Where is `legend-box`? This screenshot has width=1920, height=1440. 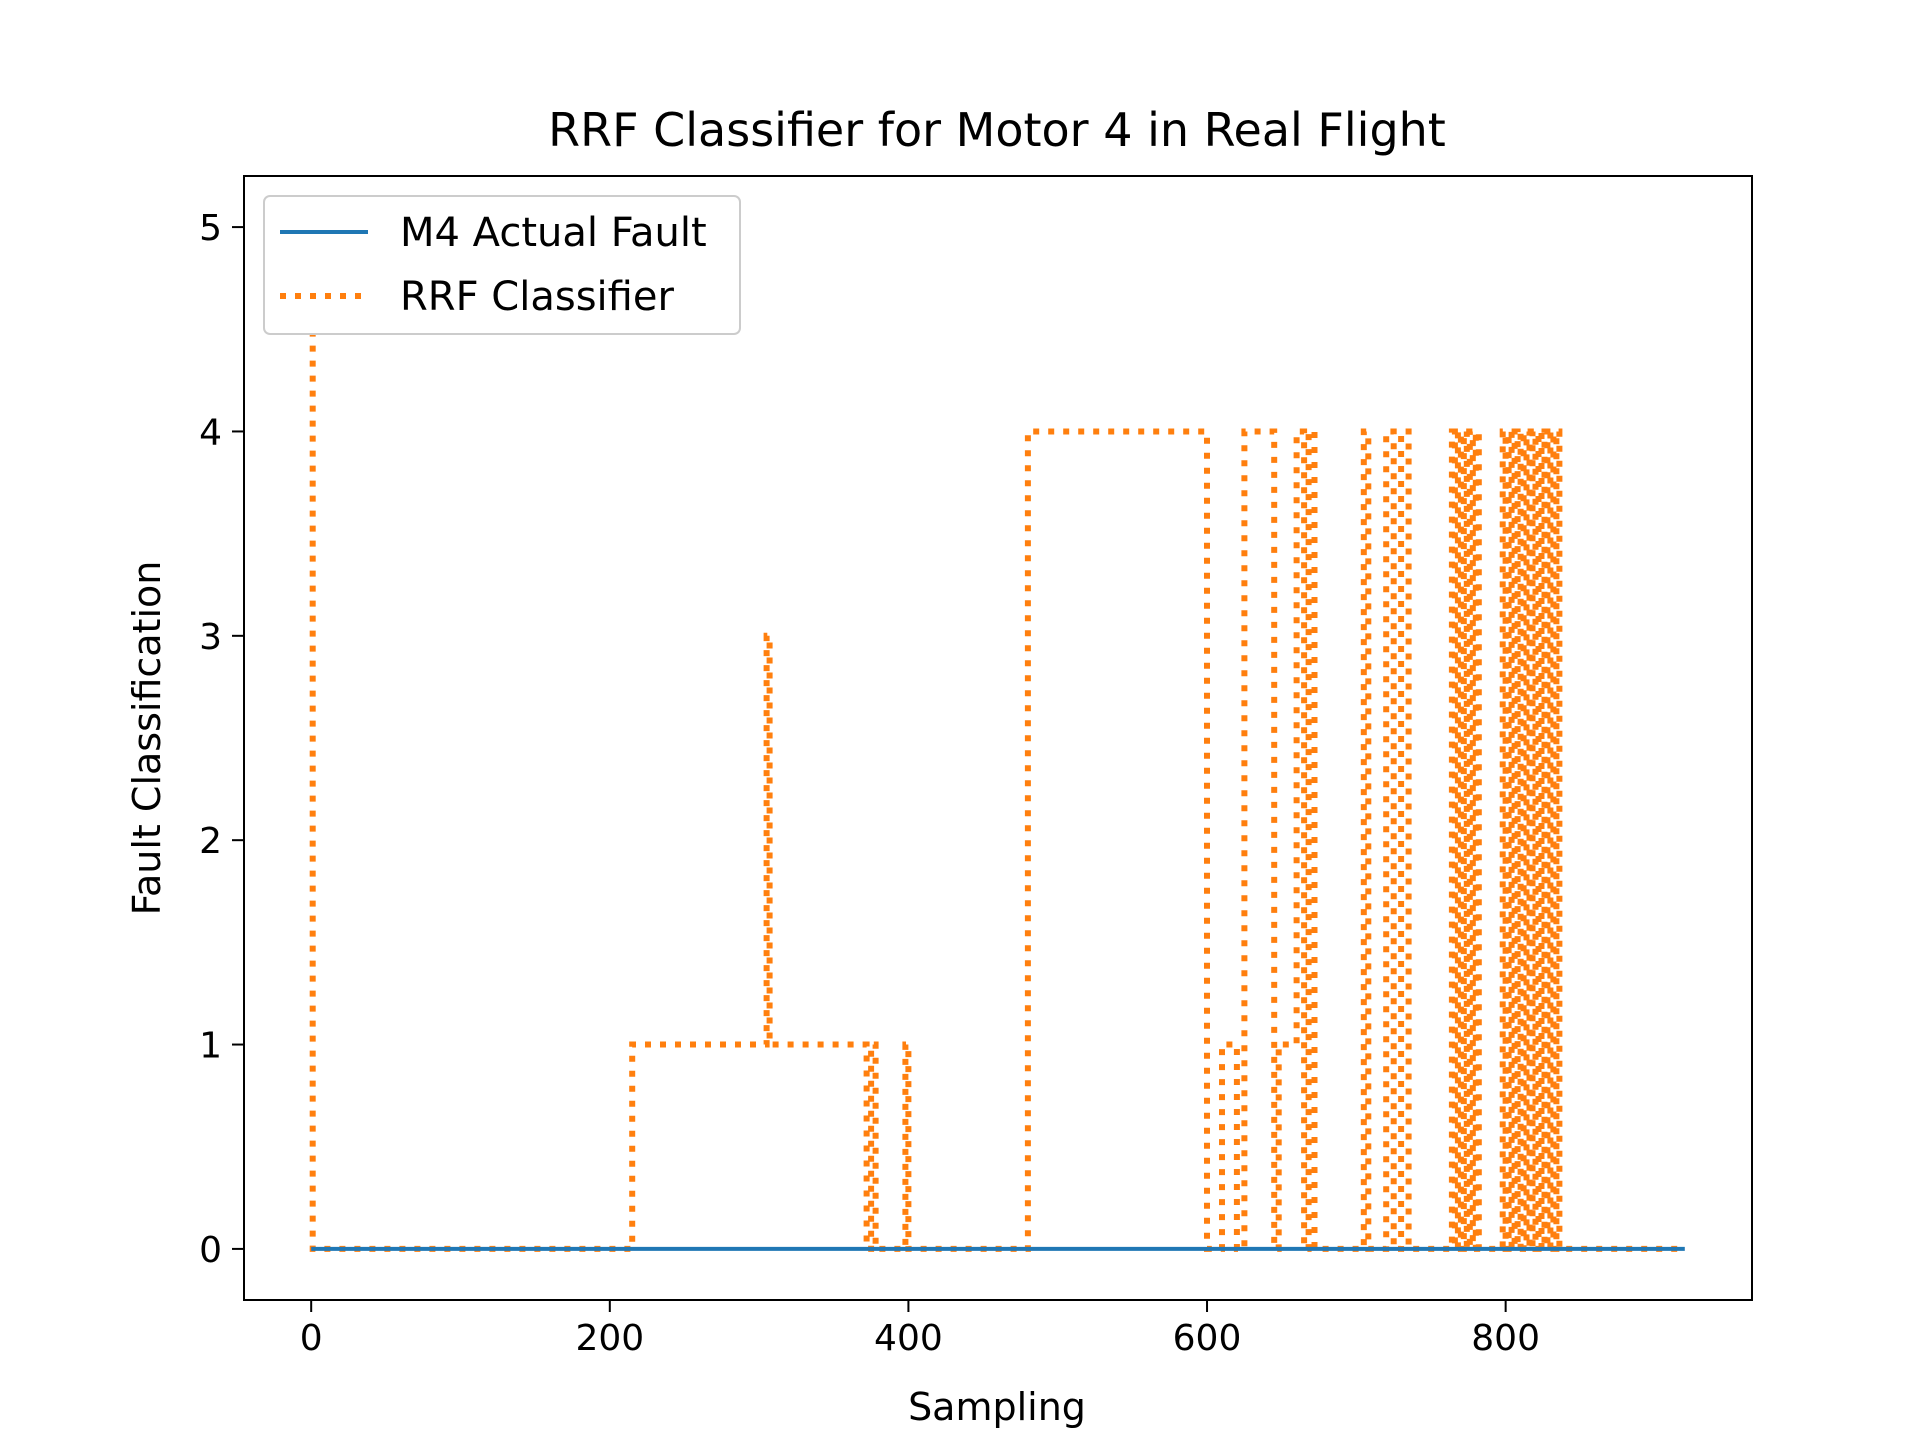 legend-box is located at coordinates (502, 265).